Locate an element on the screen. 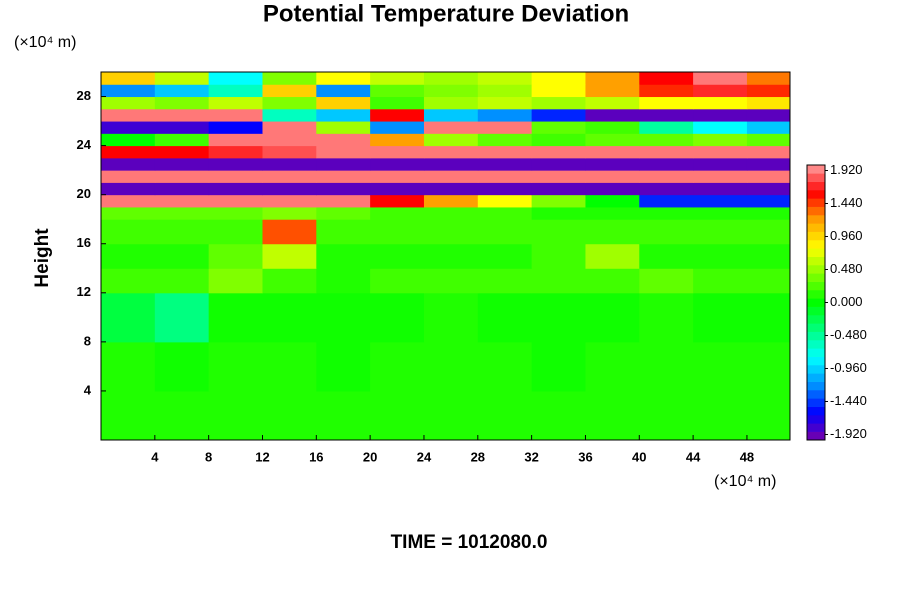  colorbar-tick-label: -1.920 is located at coordinates (848, 433).